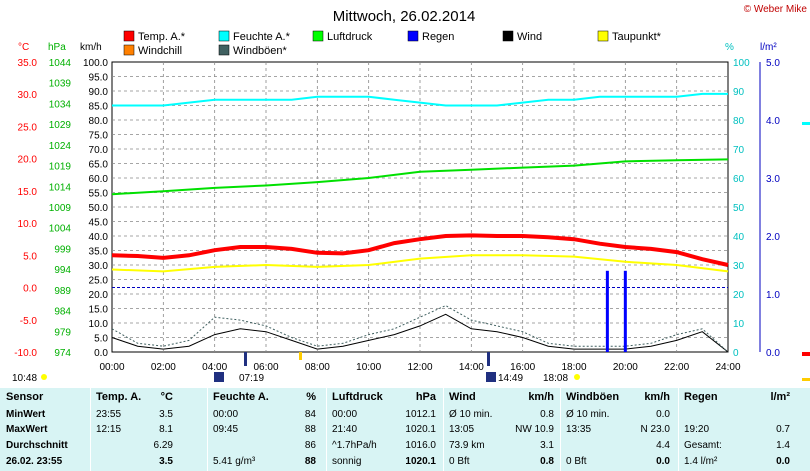 The width and height of the screenshot is (810, 471). What do you see at coordinates (62, 353) in the screenshot?
I see `press-tick-label: 974` at bounding box center [62, 353].